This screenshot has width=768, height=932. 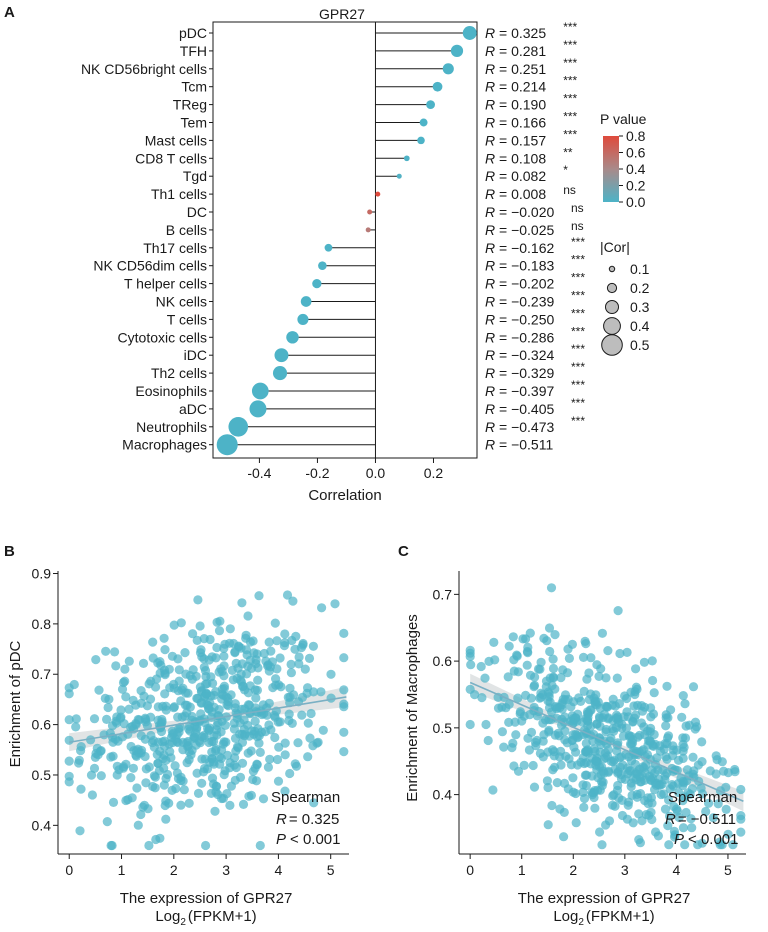 What do you see at coordinates (577, 226) in the screenshot?
I see `significance-label: ns` at bounding box center [577, 226].